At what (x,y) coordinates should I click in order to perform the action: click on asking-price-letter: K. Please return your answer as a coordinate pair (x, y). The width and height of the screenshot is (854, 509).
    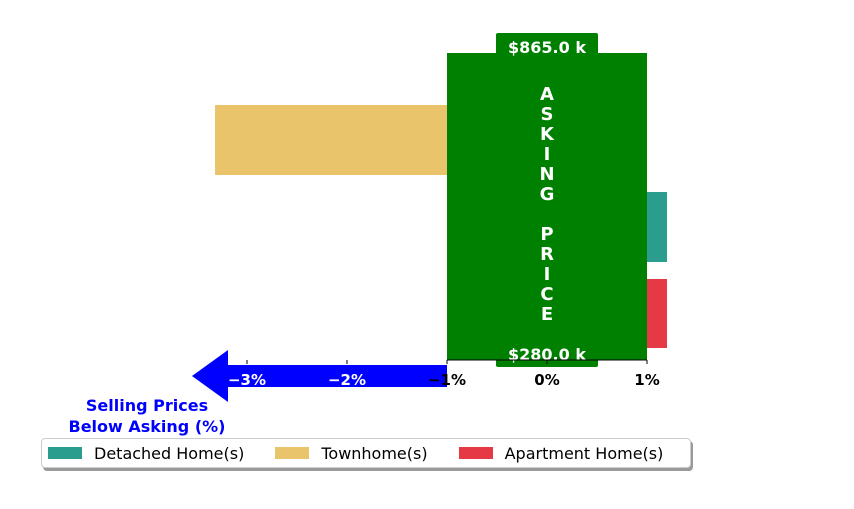
    Looking at the image, I should click on (547, 134).